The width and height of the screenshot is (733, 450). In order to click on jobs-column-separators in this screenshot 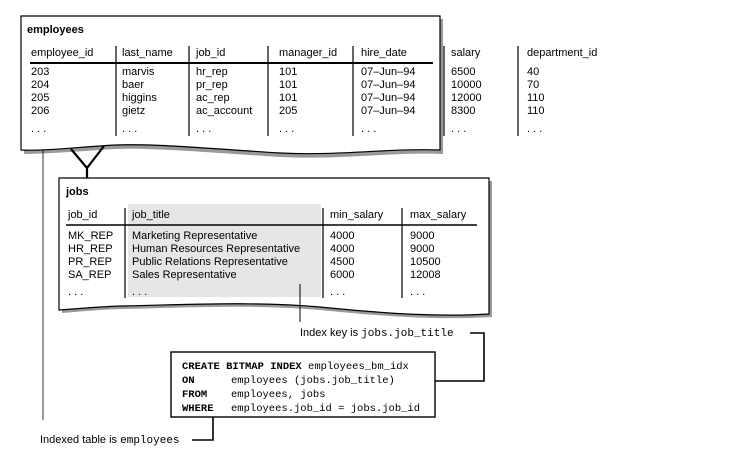, I will do `click(263, 253)`.